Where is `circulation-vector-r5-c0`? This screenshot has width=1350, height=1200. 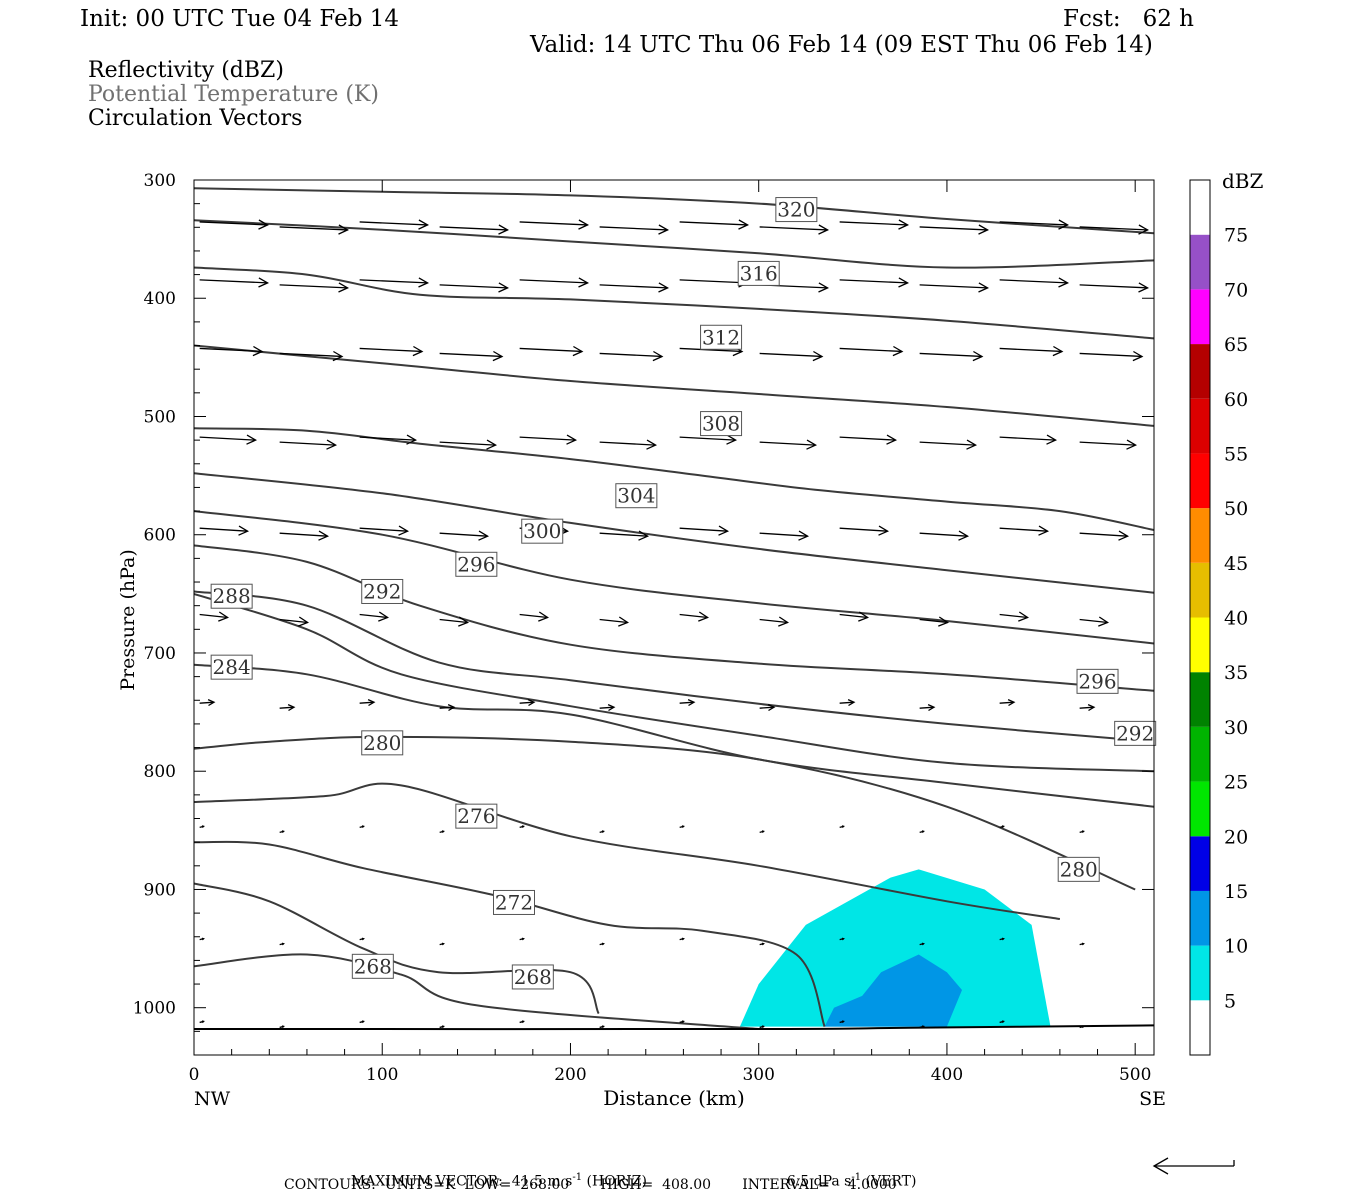
circulation-vector-r5-c0 is located at coordinates (214, 616).